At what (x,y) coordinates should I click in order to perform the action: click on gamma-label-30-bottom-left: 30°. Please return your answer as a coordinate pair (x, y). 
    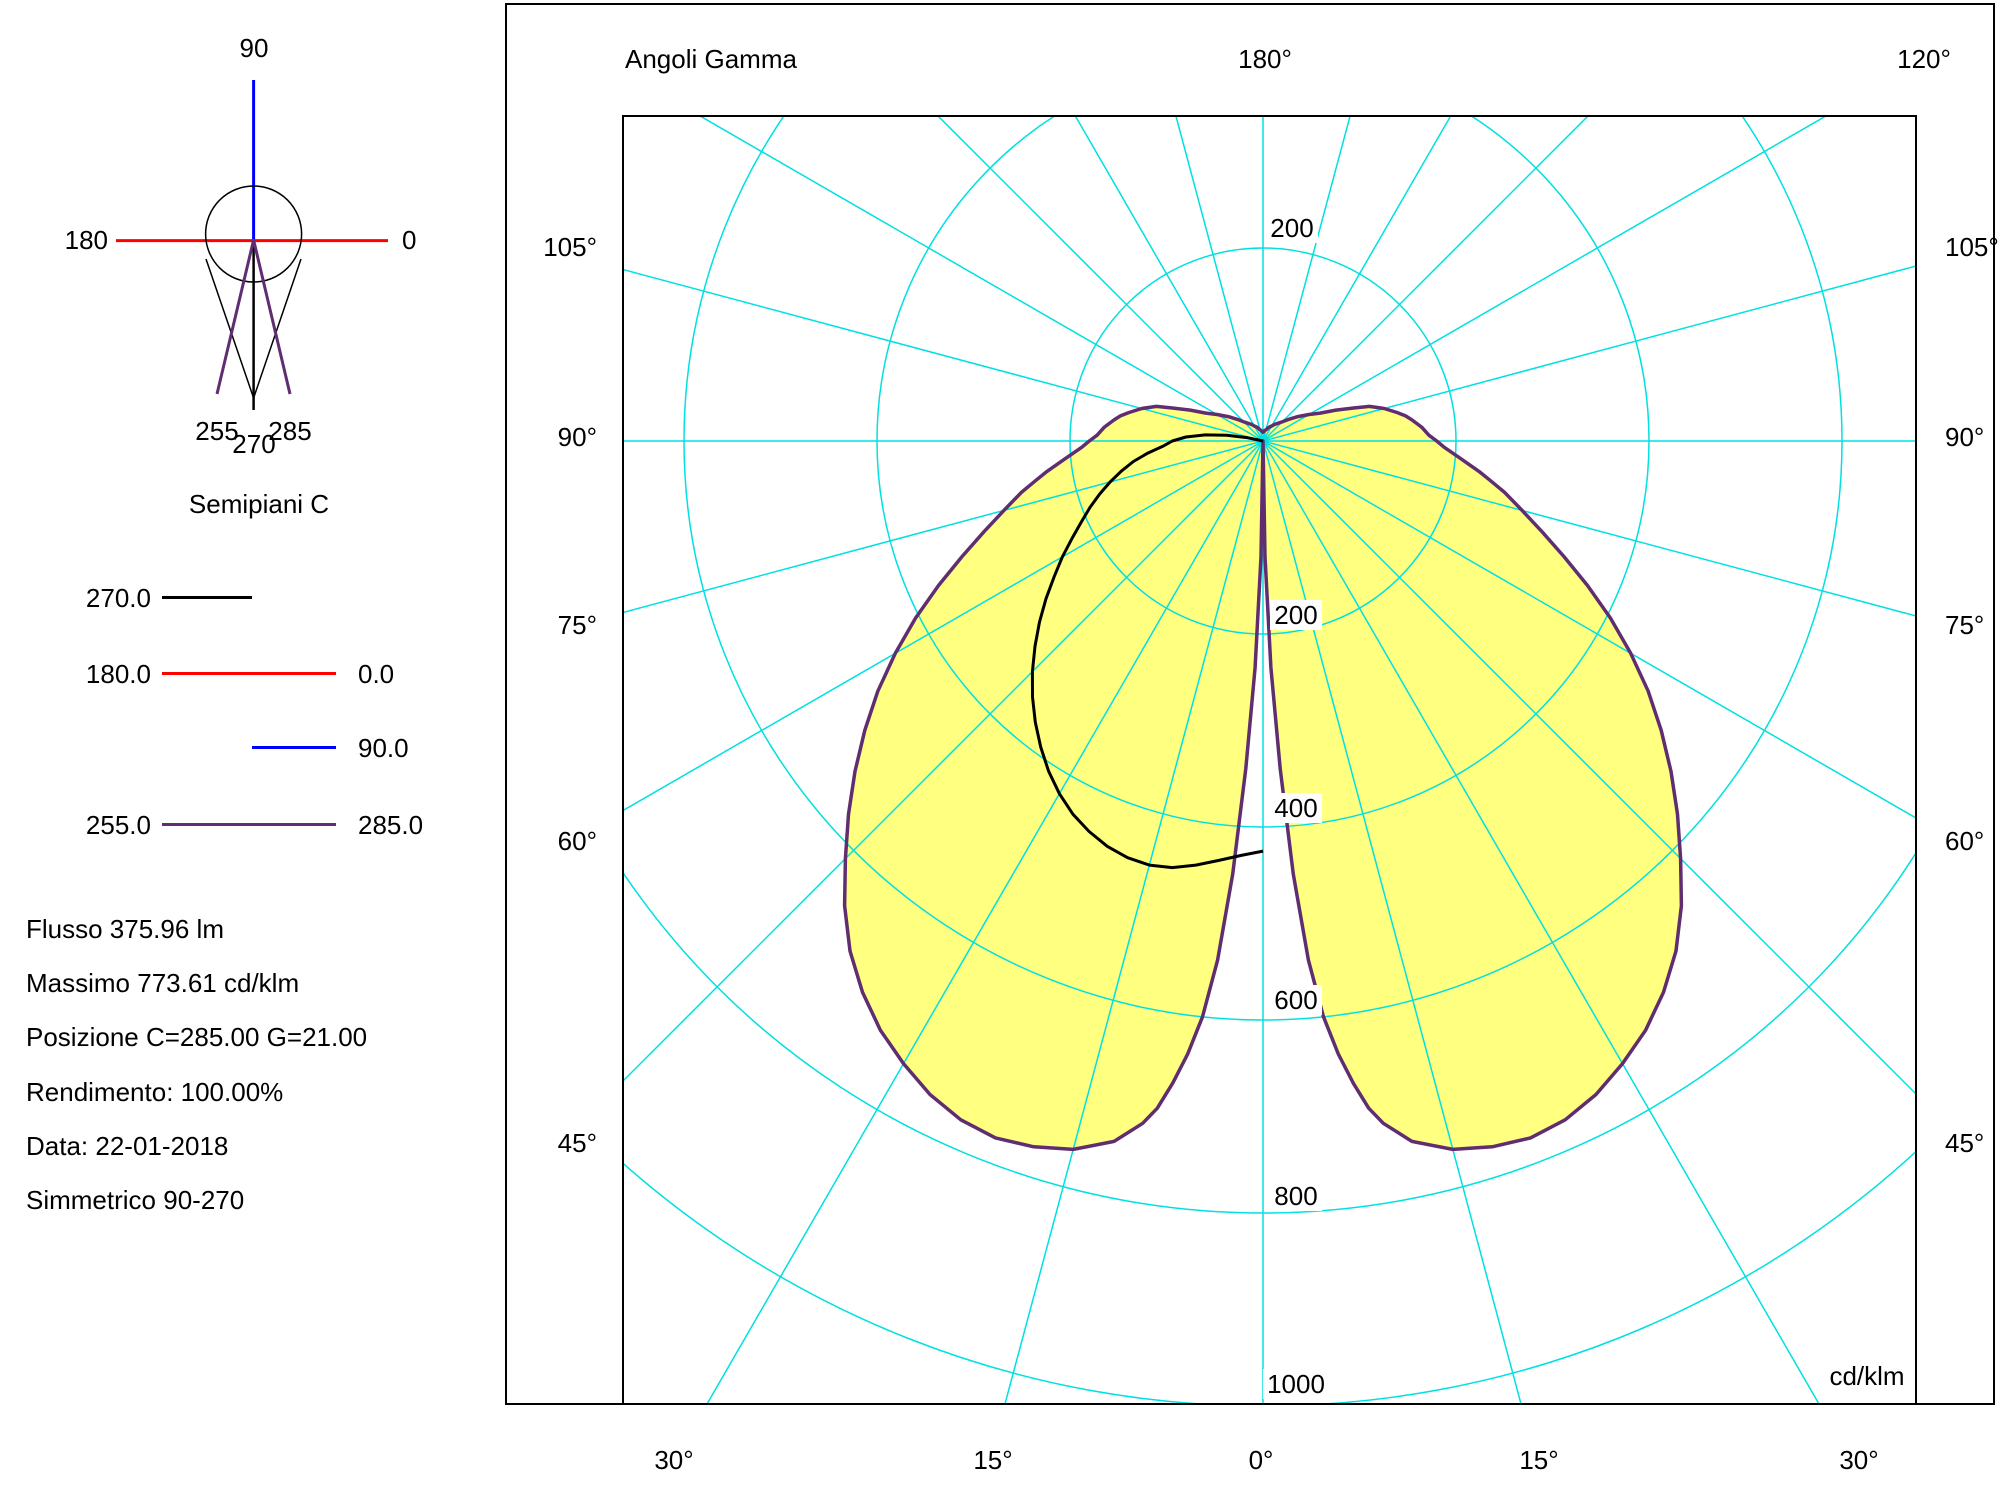
    Looking at the image, I should click on (674, 1460).